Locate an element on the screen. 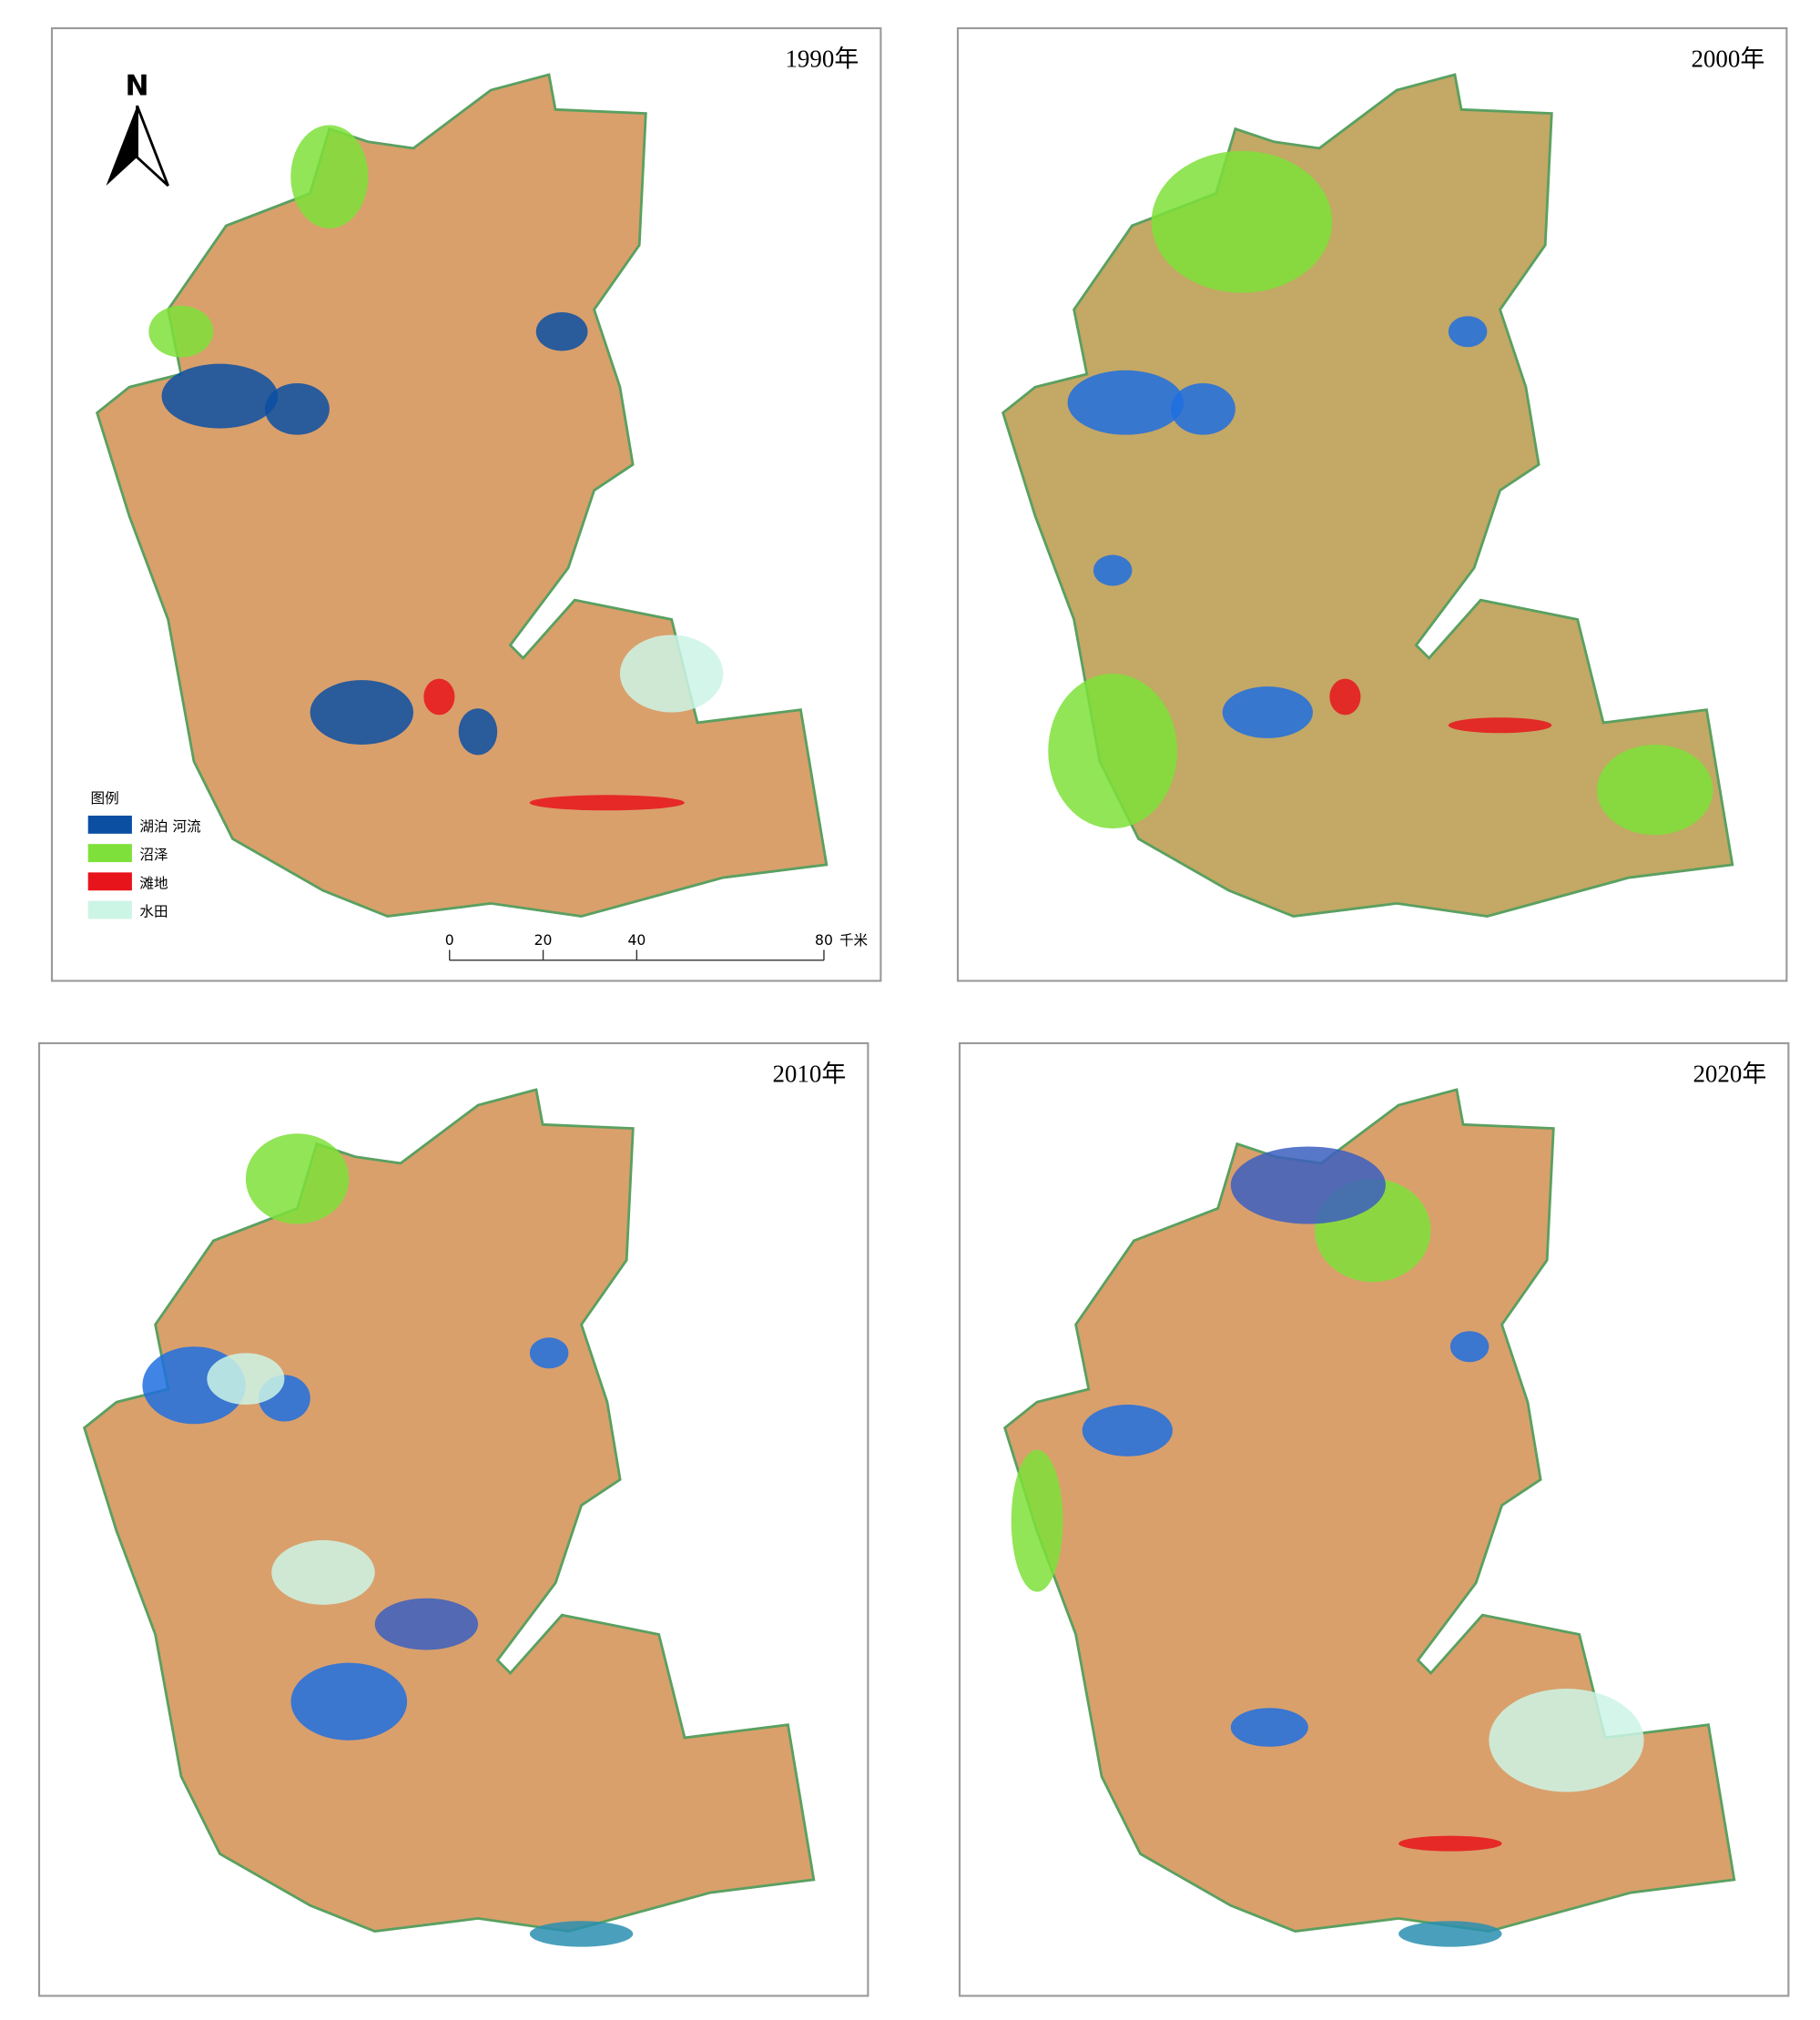 The width and height of the screenshot is (1820, 2020). legend-label: 湖泊 河流 is located at coordinates (170, 826).